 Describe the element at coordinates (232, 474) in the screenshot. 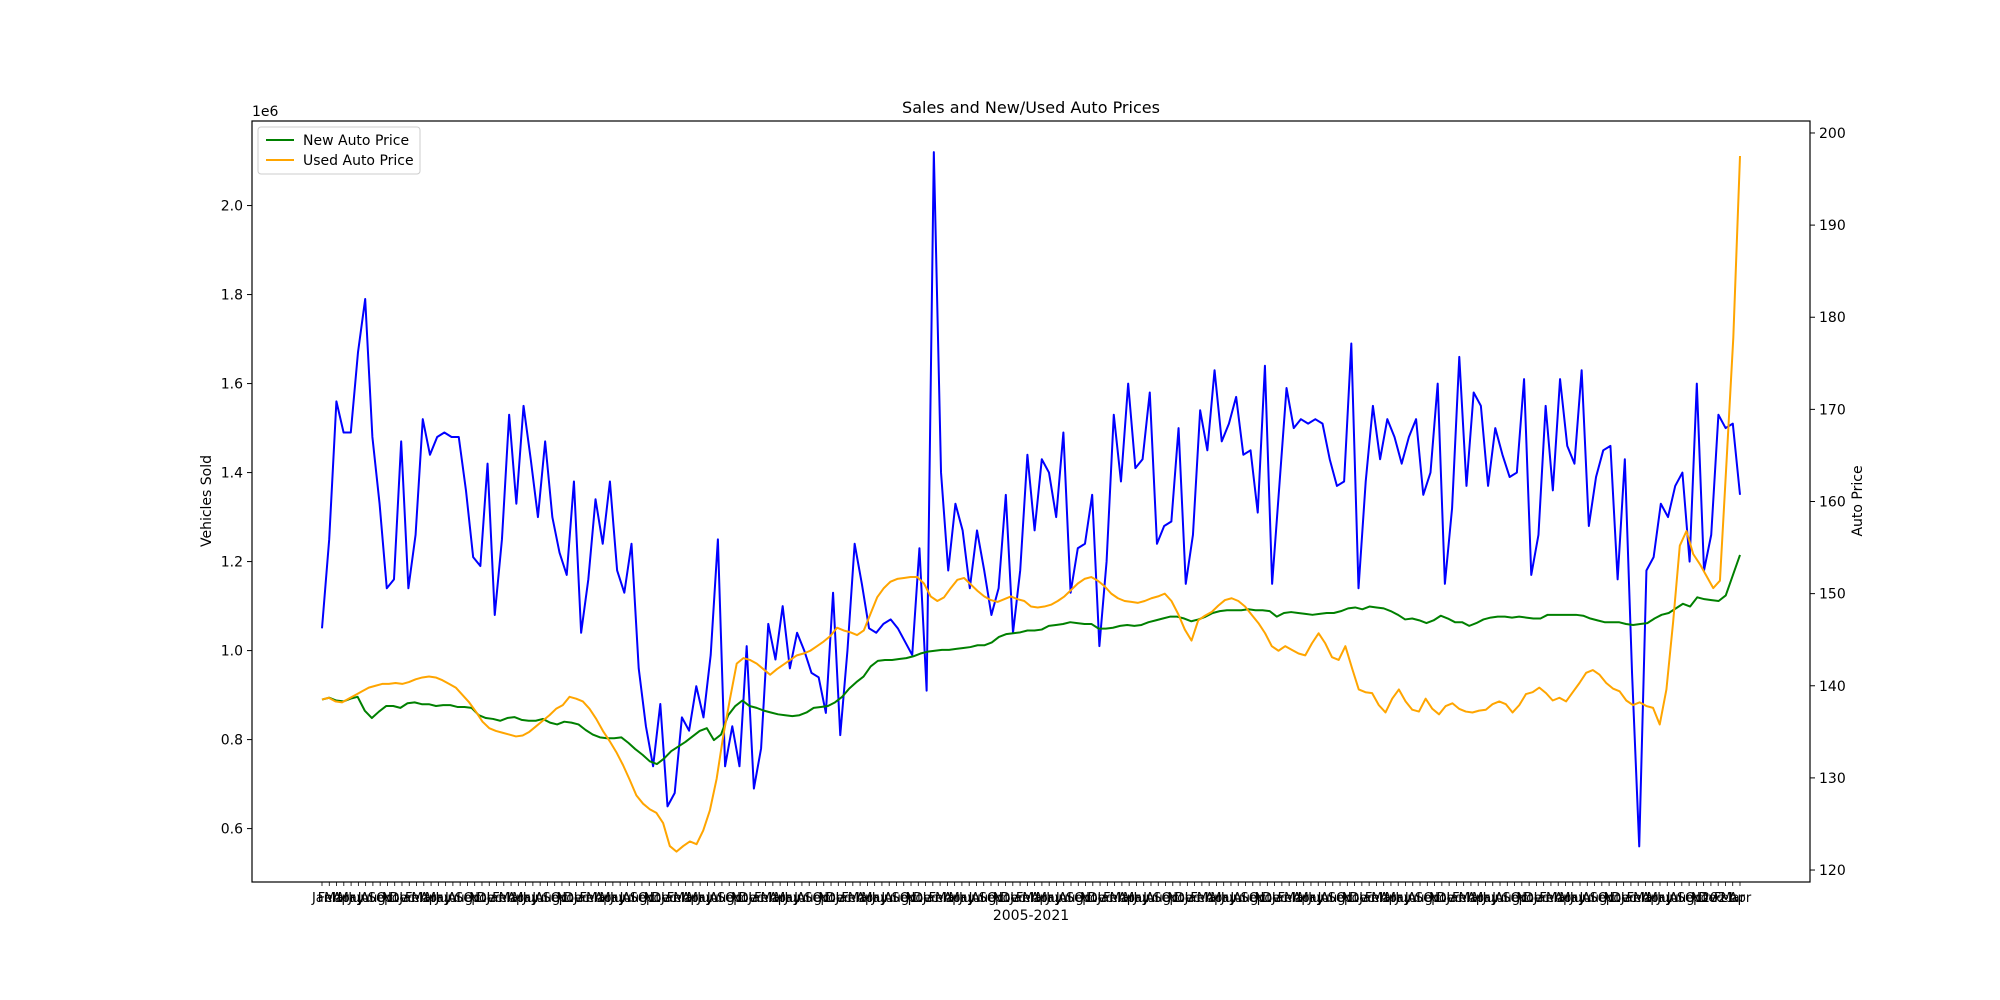

I see `left-y-tick-label: 1.4` at that location.